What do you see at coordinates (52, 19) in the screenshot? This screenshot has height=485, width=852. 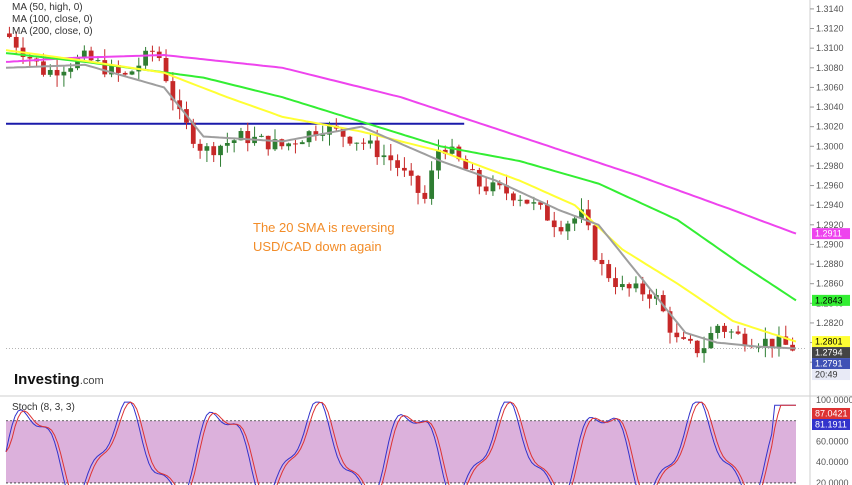 I see `legend-ma100: MA (100, close, 0)` at bounding box center [52, 19].